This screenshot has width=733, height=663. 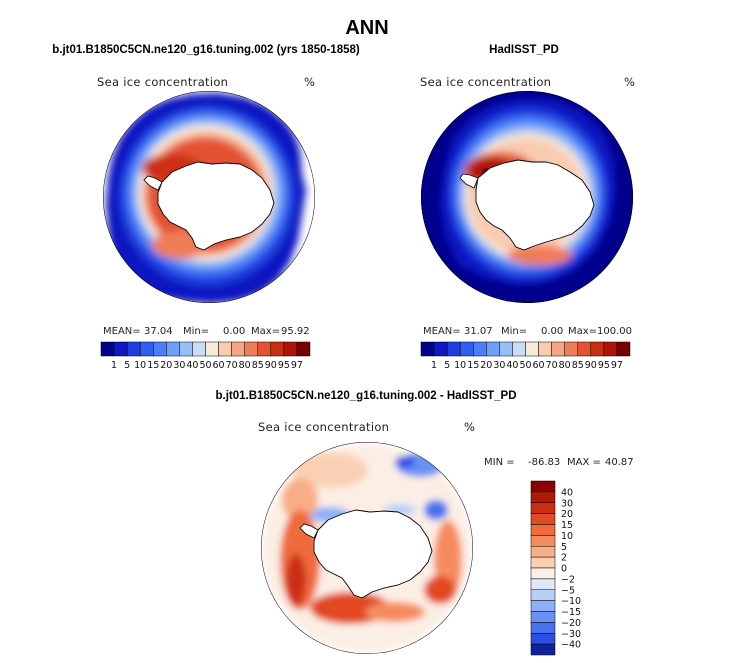 What do you see at coordinates (367, 548) in the screenshot?
I see `panel-diff-map` at bounding box center [367, 548].